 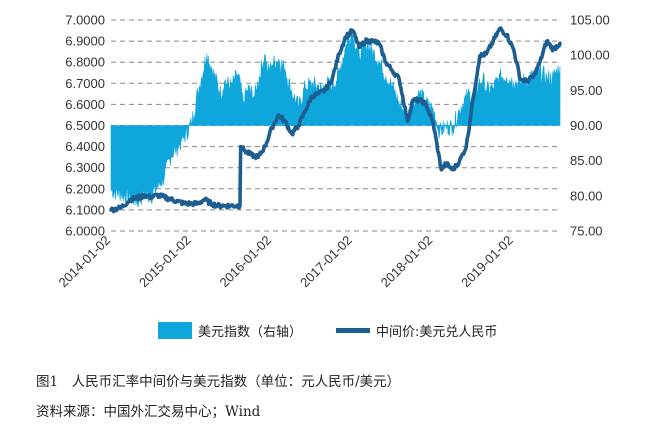 I want to click on x-tick-label: 2015-01-02, so click(x=165, y=262).